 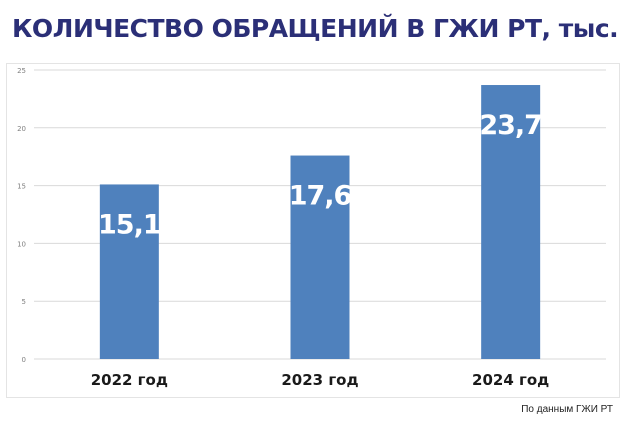 What do you see at coordinates (24, 302) in the screenshot?
I see `y-tick-label: 5` at bounding box center [24, 302].